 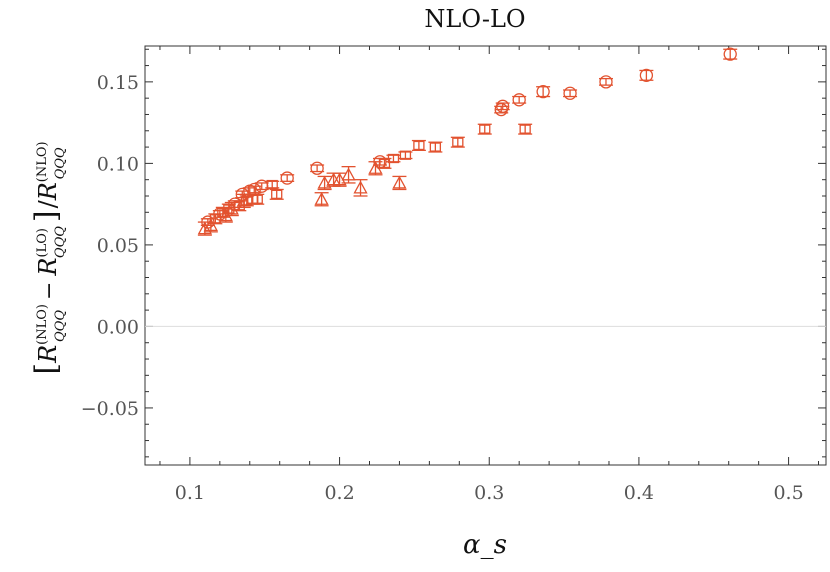 What do you see at coordinates (118, 83) in the screenshot?
I see `y-tick-label: 0.15` at bounding box center [118, 83].